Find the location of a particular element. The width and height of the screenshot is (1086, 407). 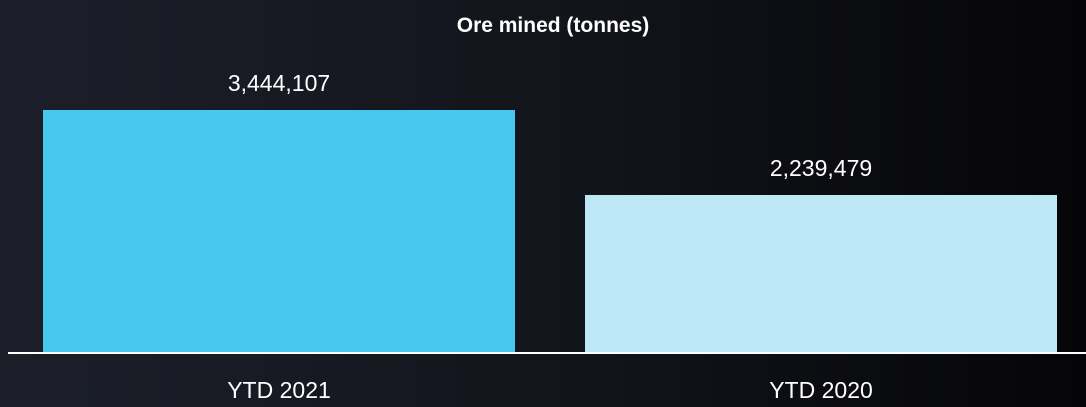

category-label: YTD 2021 is located at coordinates (279, 390).